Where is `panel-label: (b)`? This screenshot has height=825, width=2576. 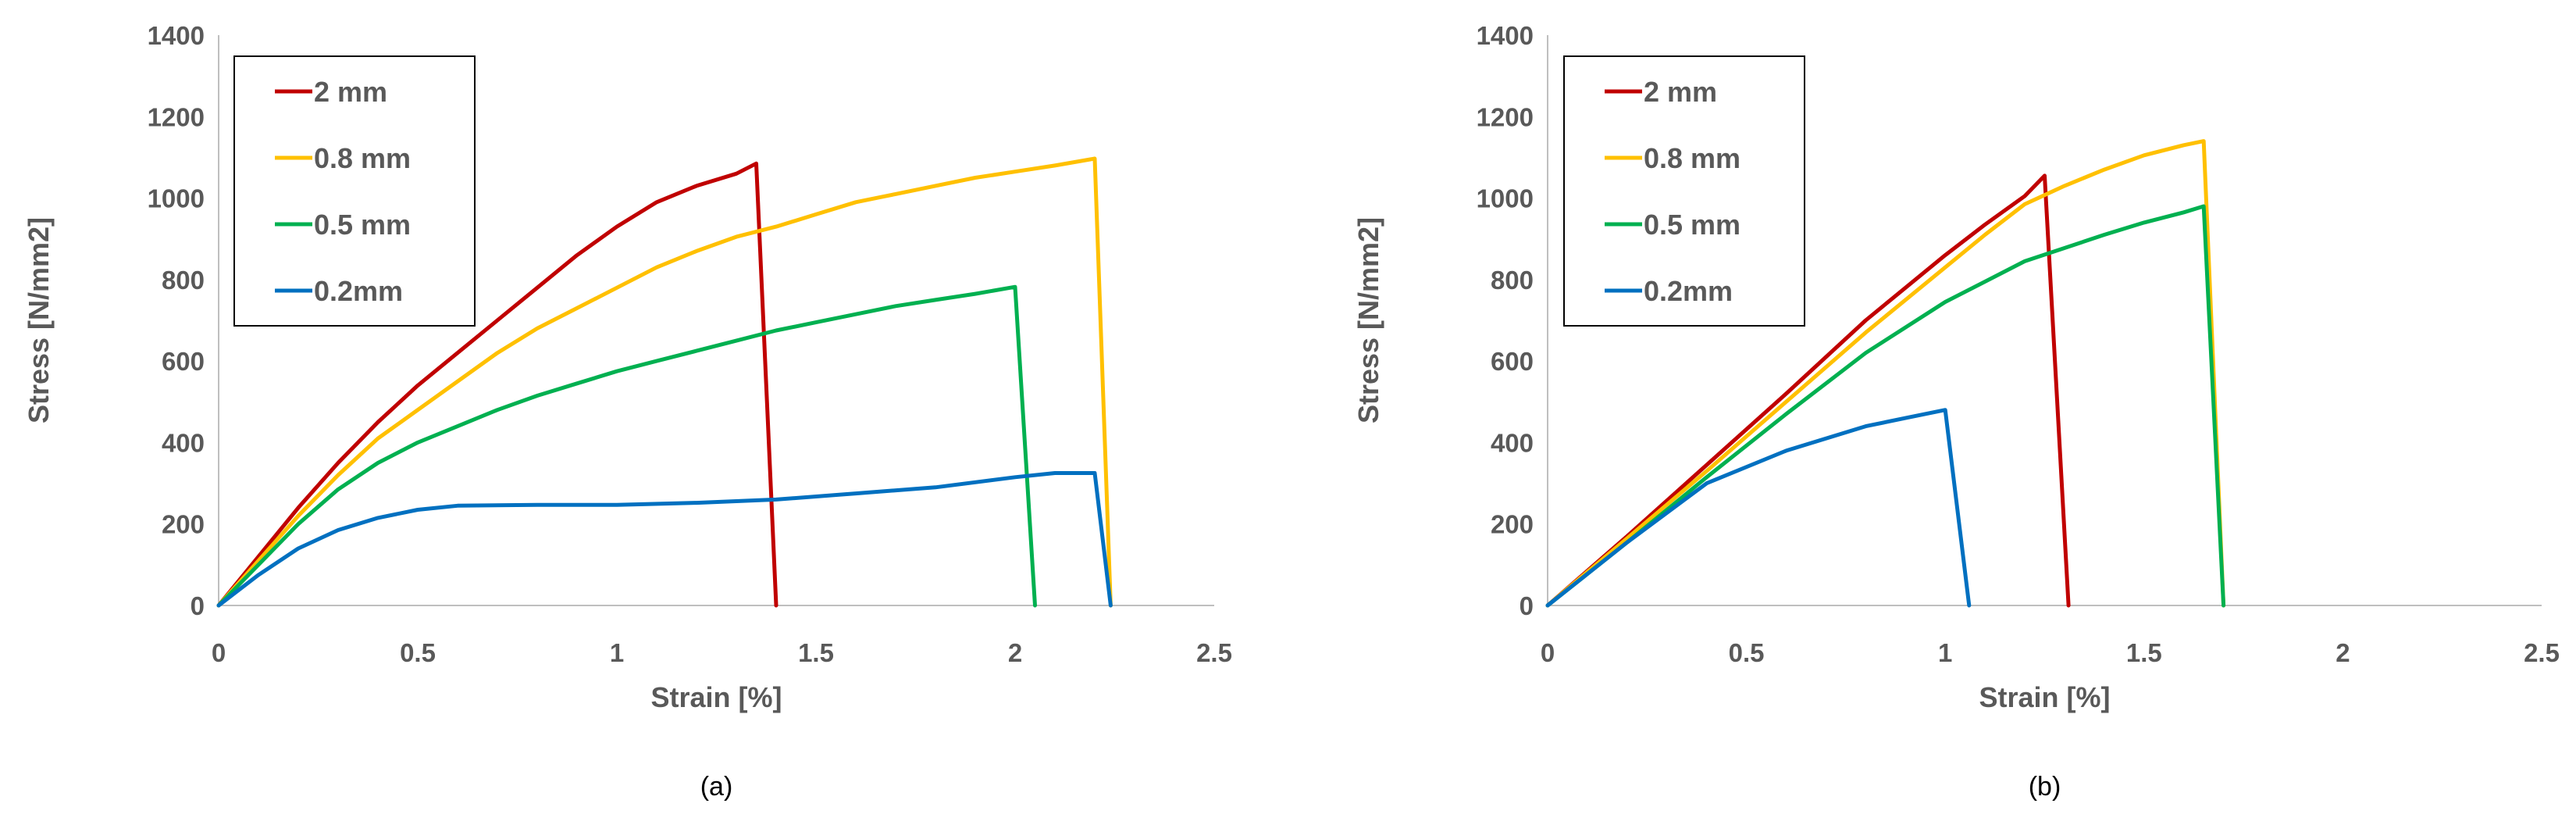
panel-label: (b) is located at coordinates (2045, 787).